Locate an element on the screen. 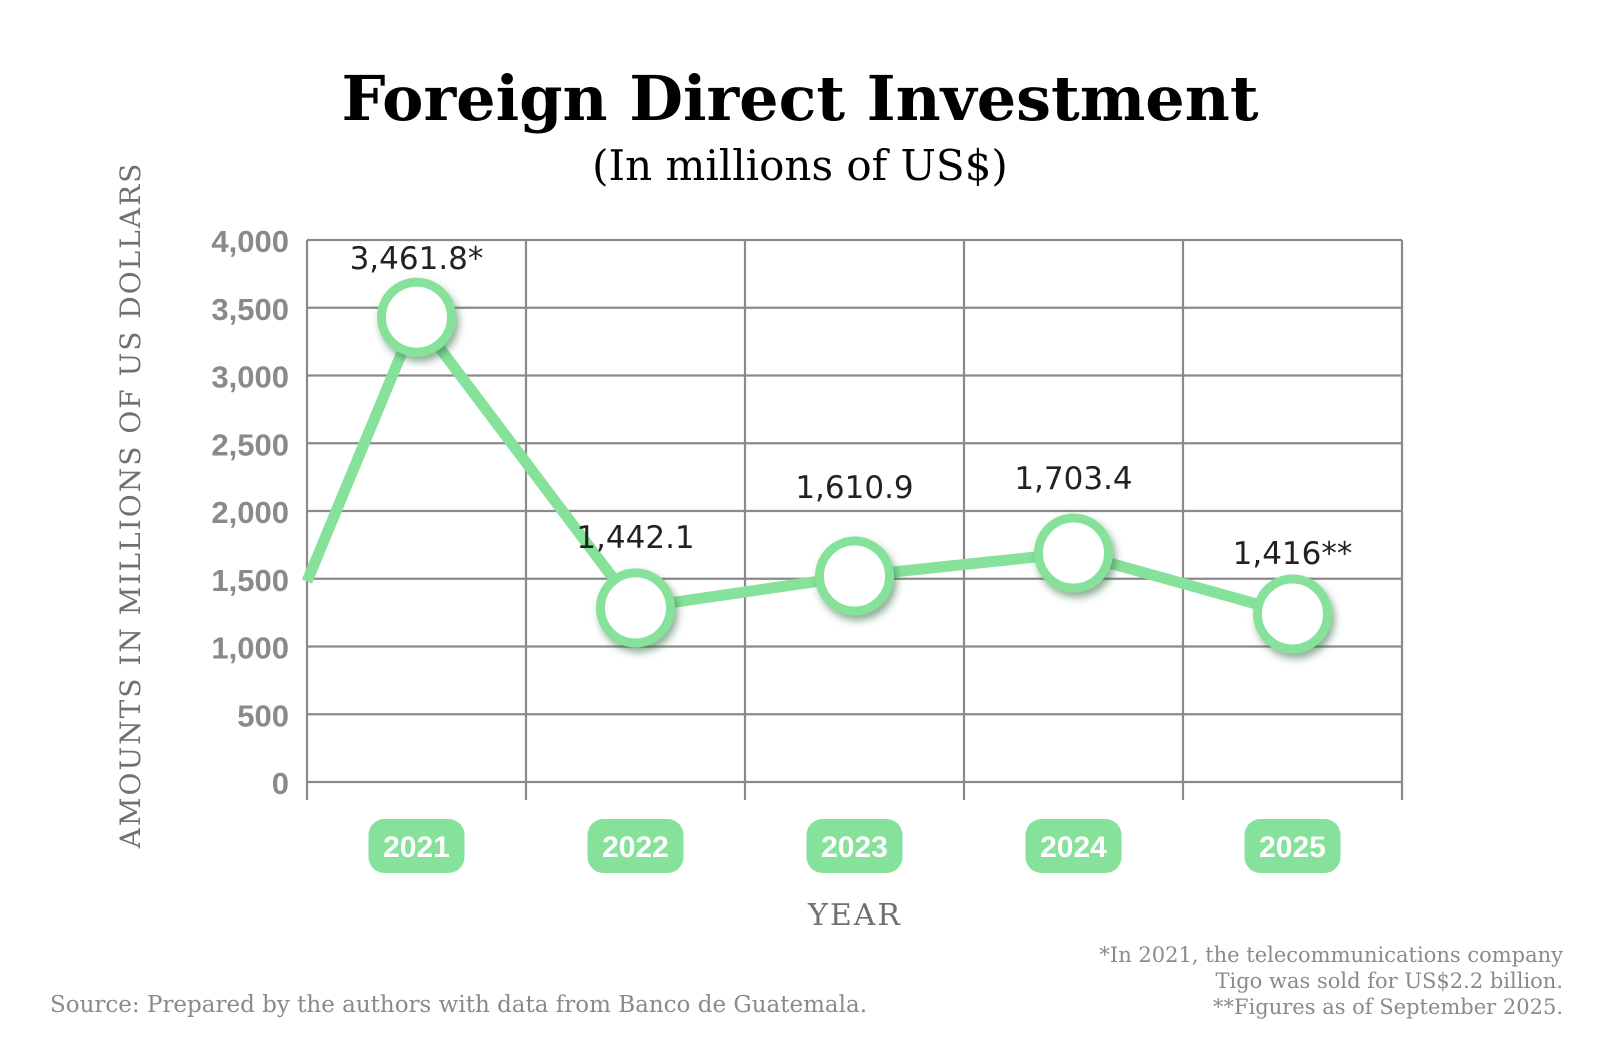  x-tick-label: 2023 is located at coordinates (854, 847).